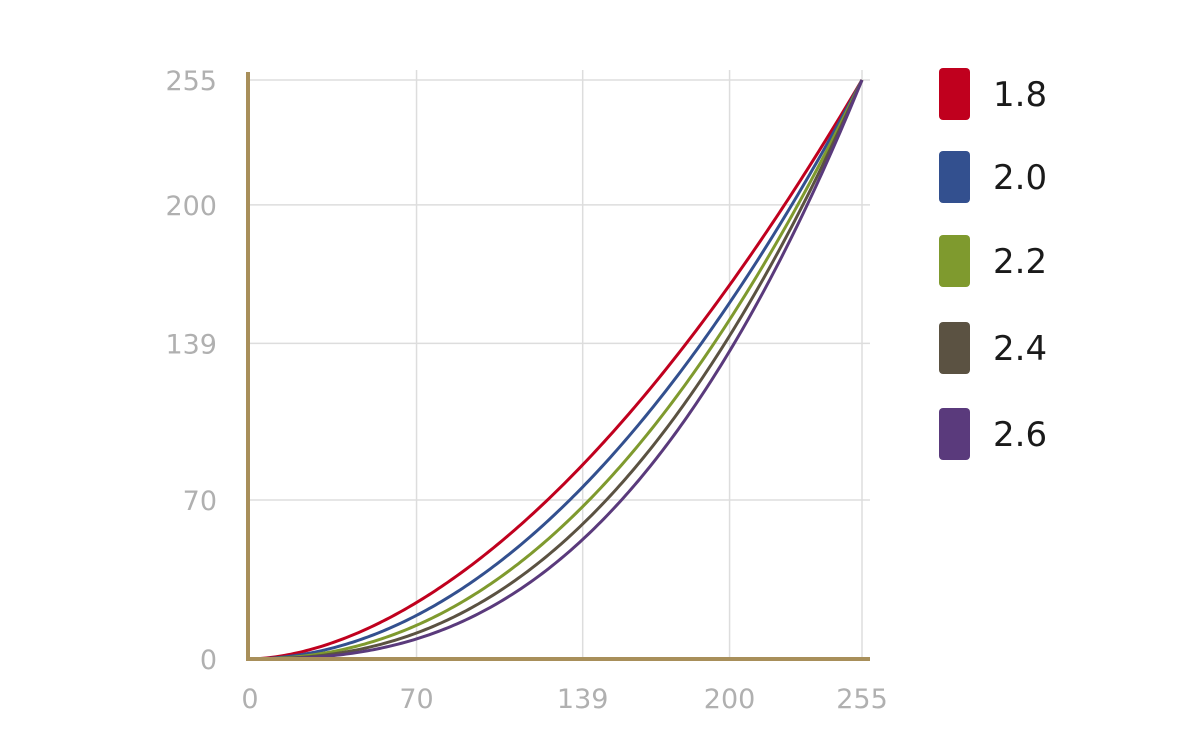 The height and width of the screenshot is (752, 1200). What do you see at coordinates (1020, 178) in the screenshot?
I see `legend-label: 2.0` at bounding box center [1020, 178].